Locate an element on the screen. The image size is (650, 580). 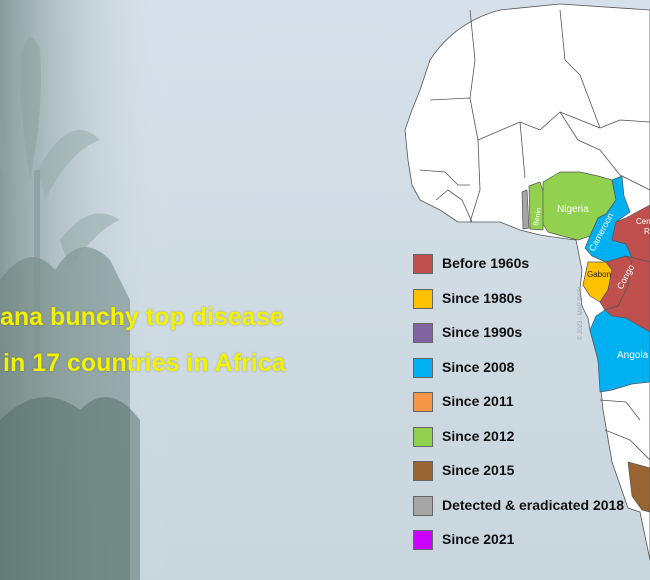
region-car is located at coordinates (630, 233).